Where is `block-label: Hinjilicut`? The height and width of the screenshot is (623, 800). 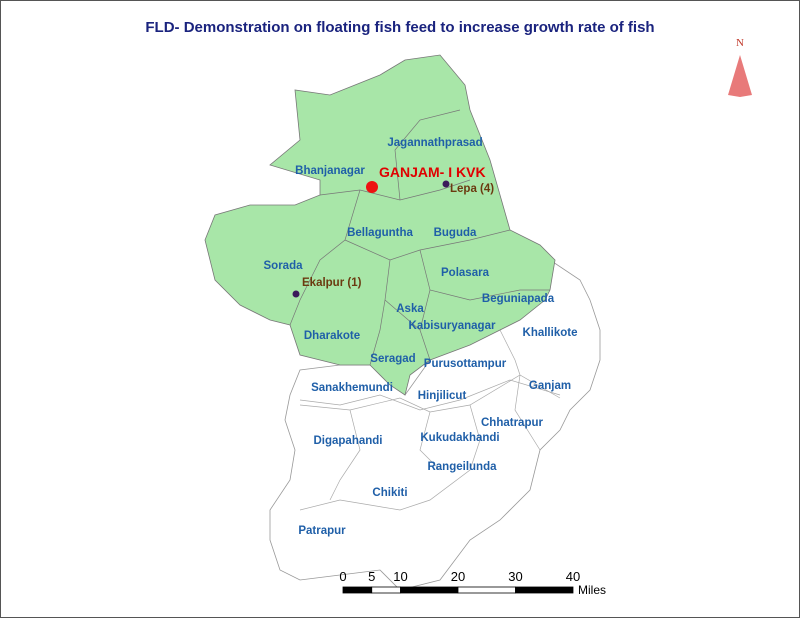 block-label: Hinjilicut is located at coordinates (442, 396).